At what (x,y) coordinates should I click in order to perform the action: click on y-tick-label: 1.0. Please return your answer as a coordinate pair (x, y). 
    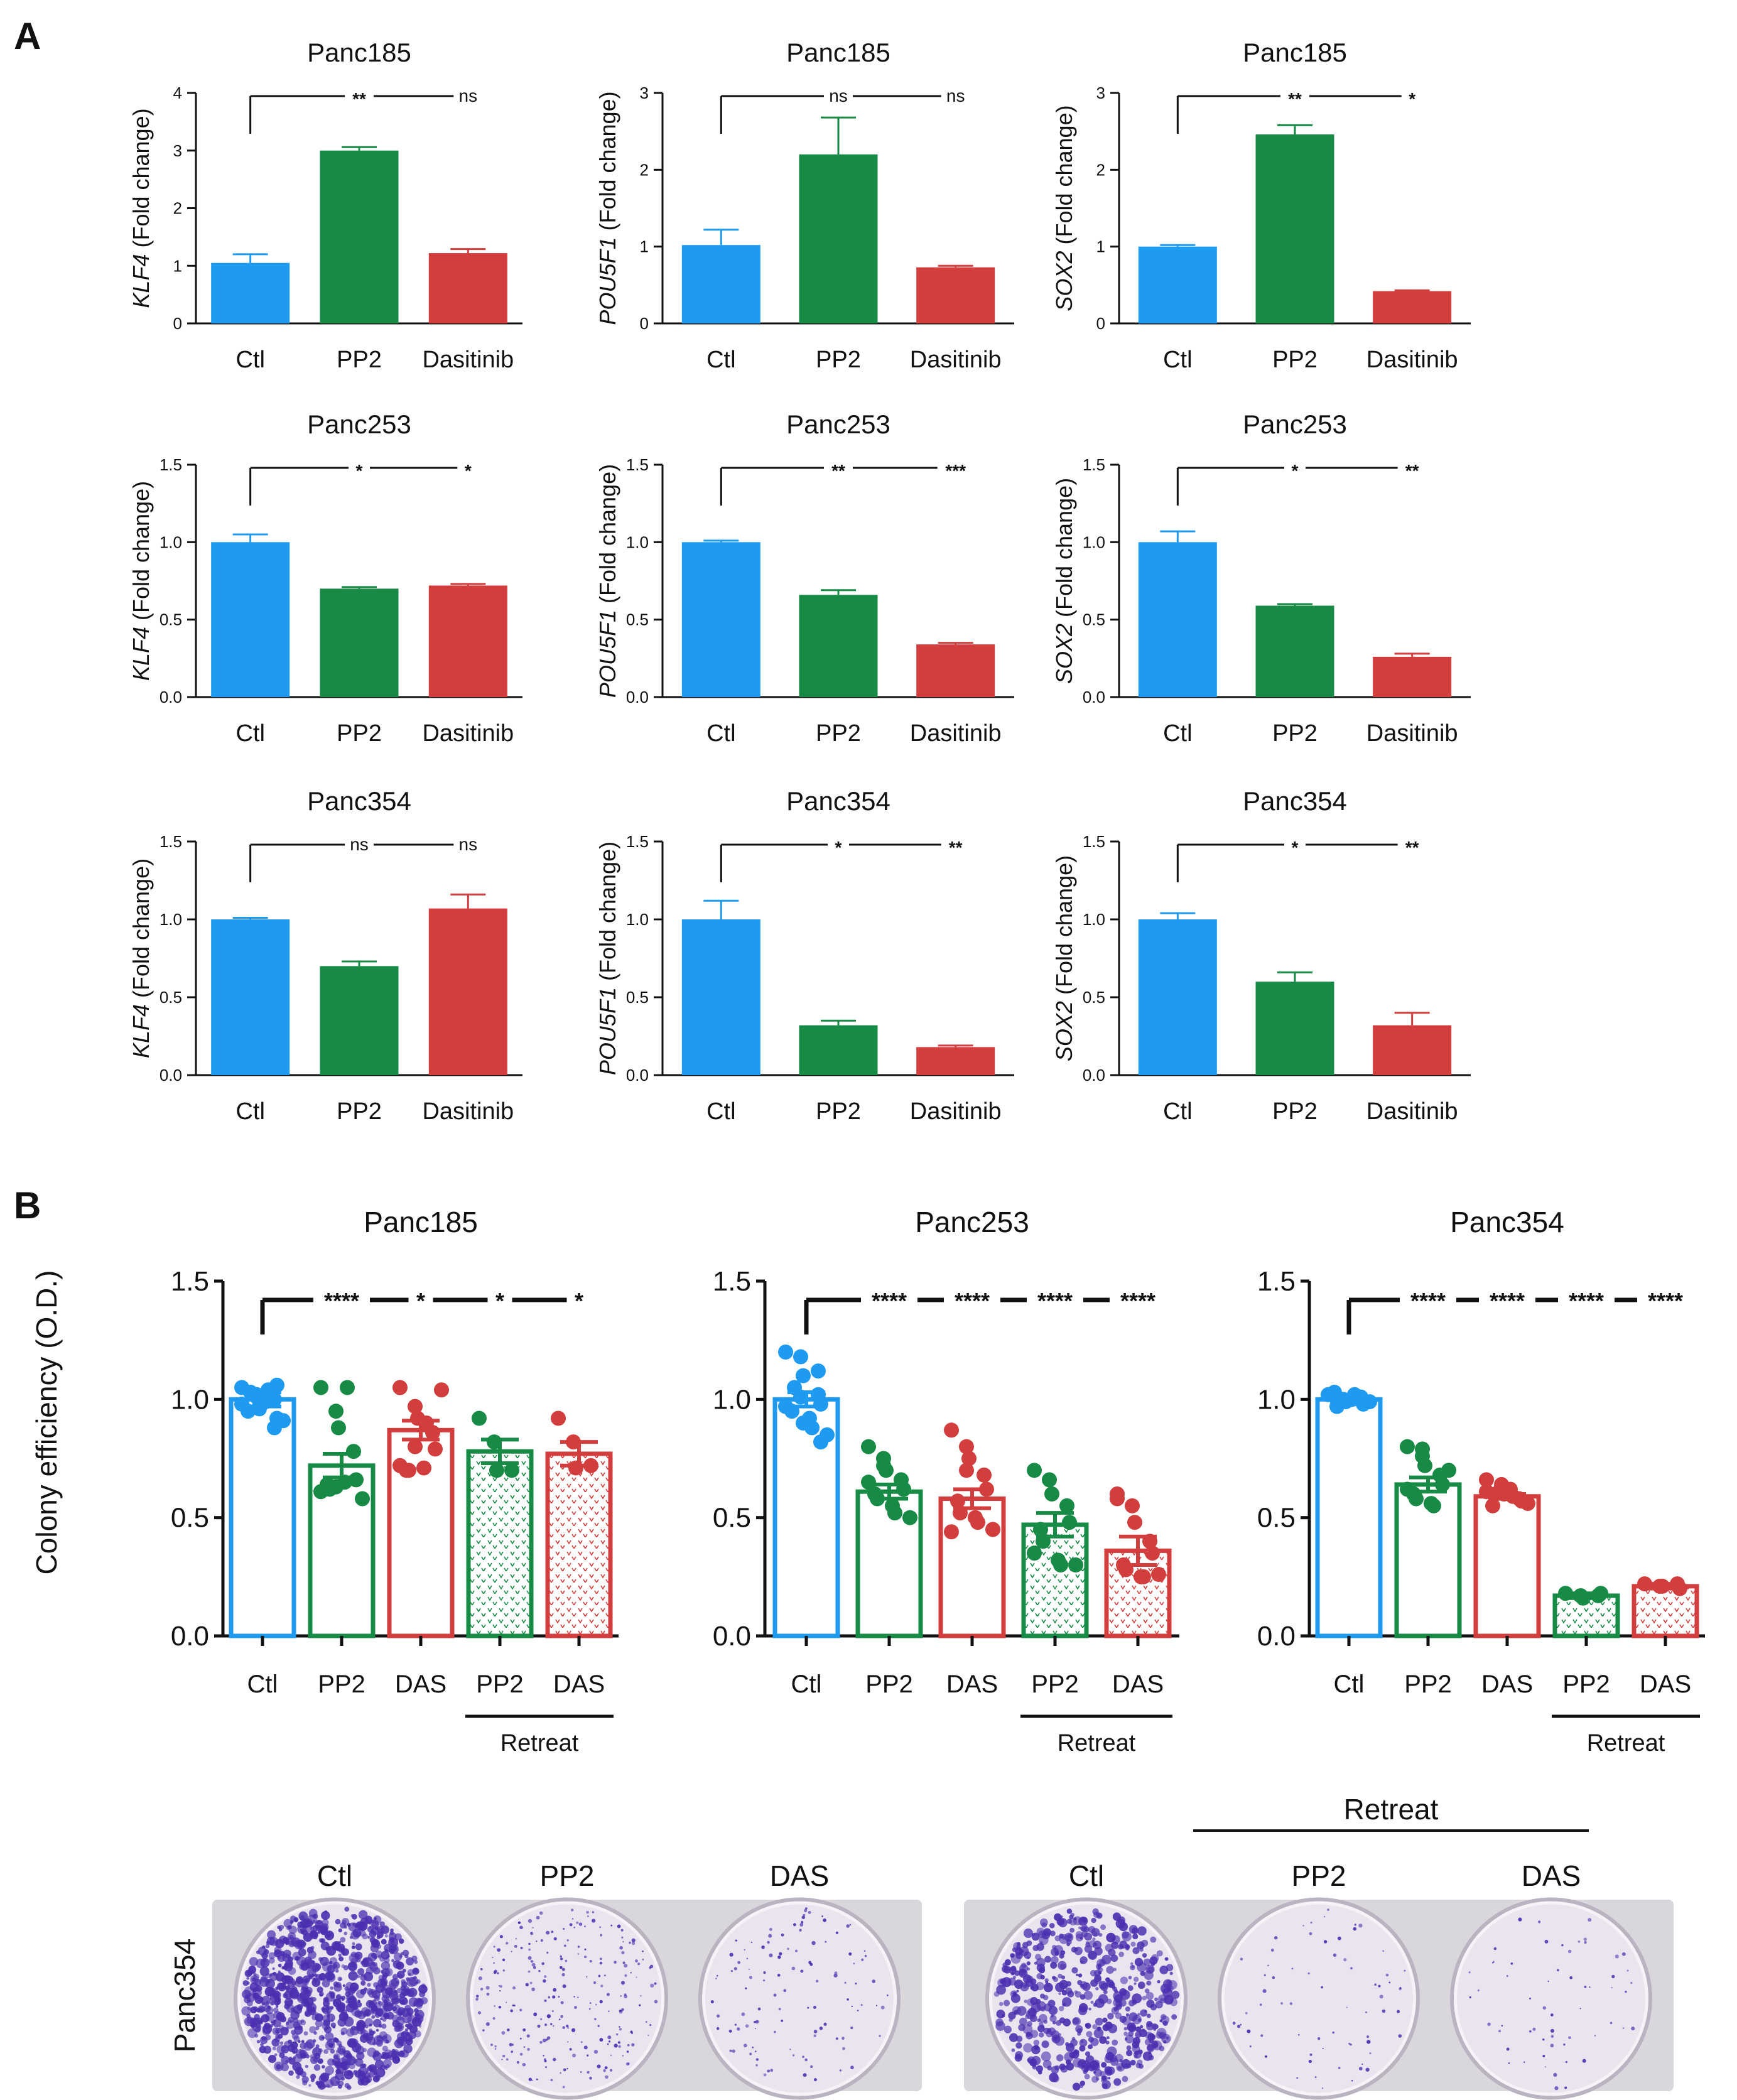
    Looking at the image, I should click on (732, 1399).